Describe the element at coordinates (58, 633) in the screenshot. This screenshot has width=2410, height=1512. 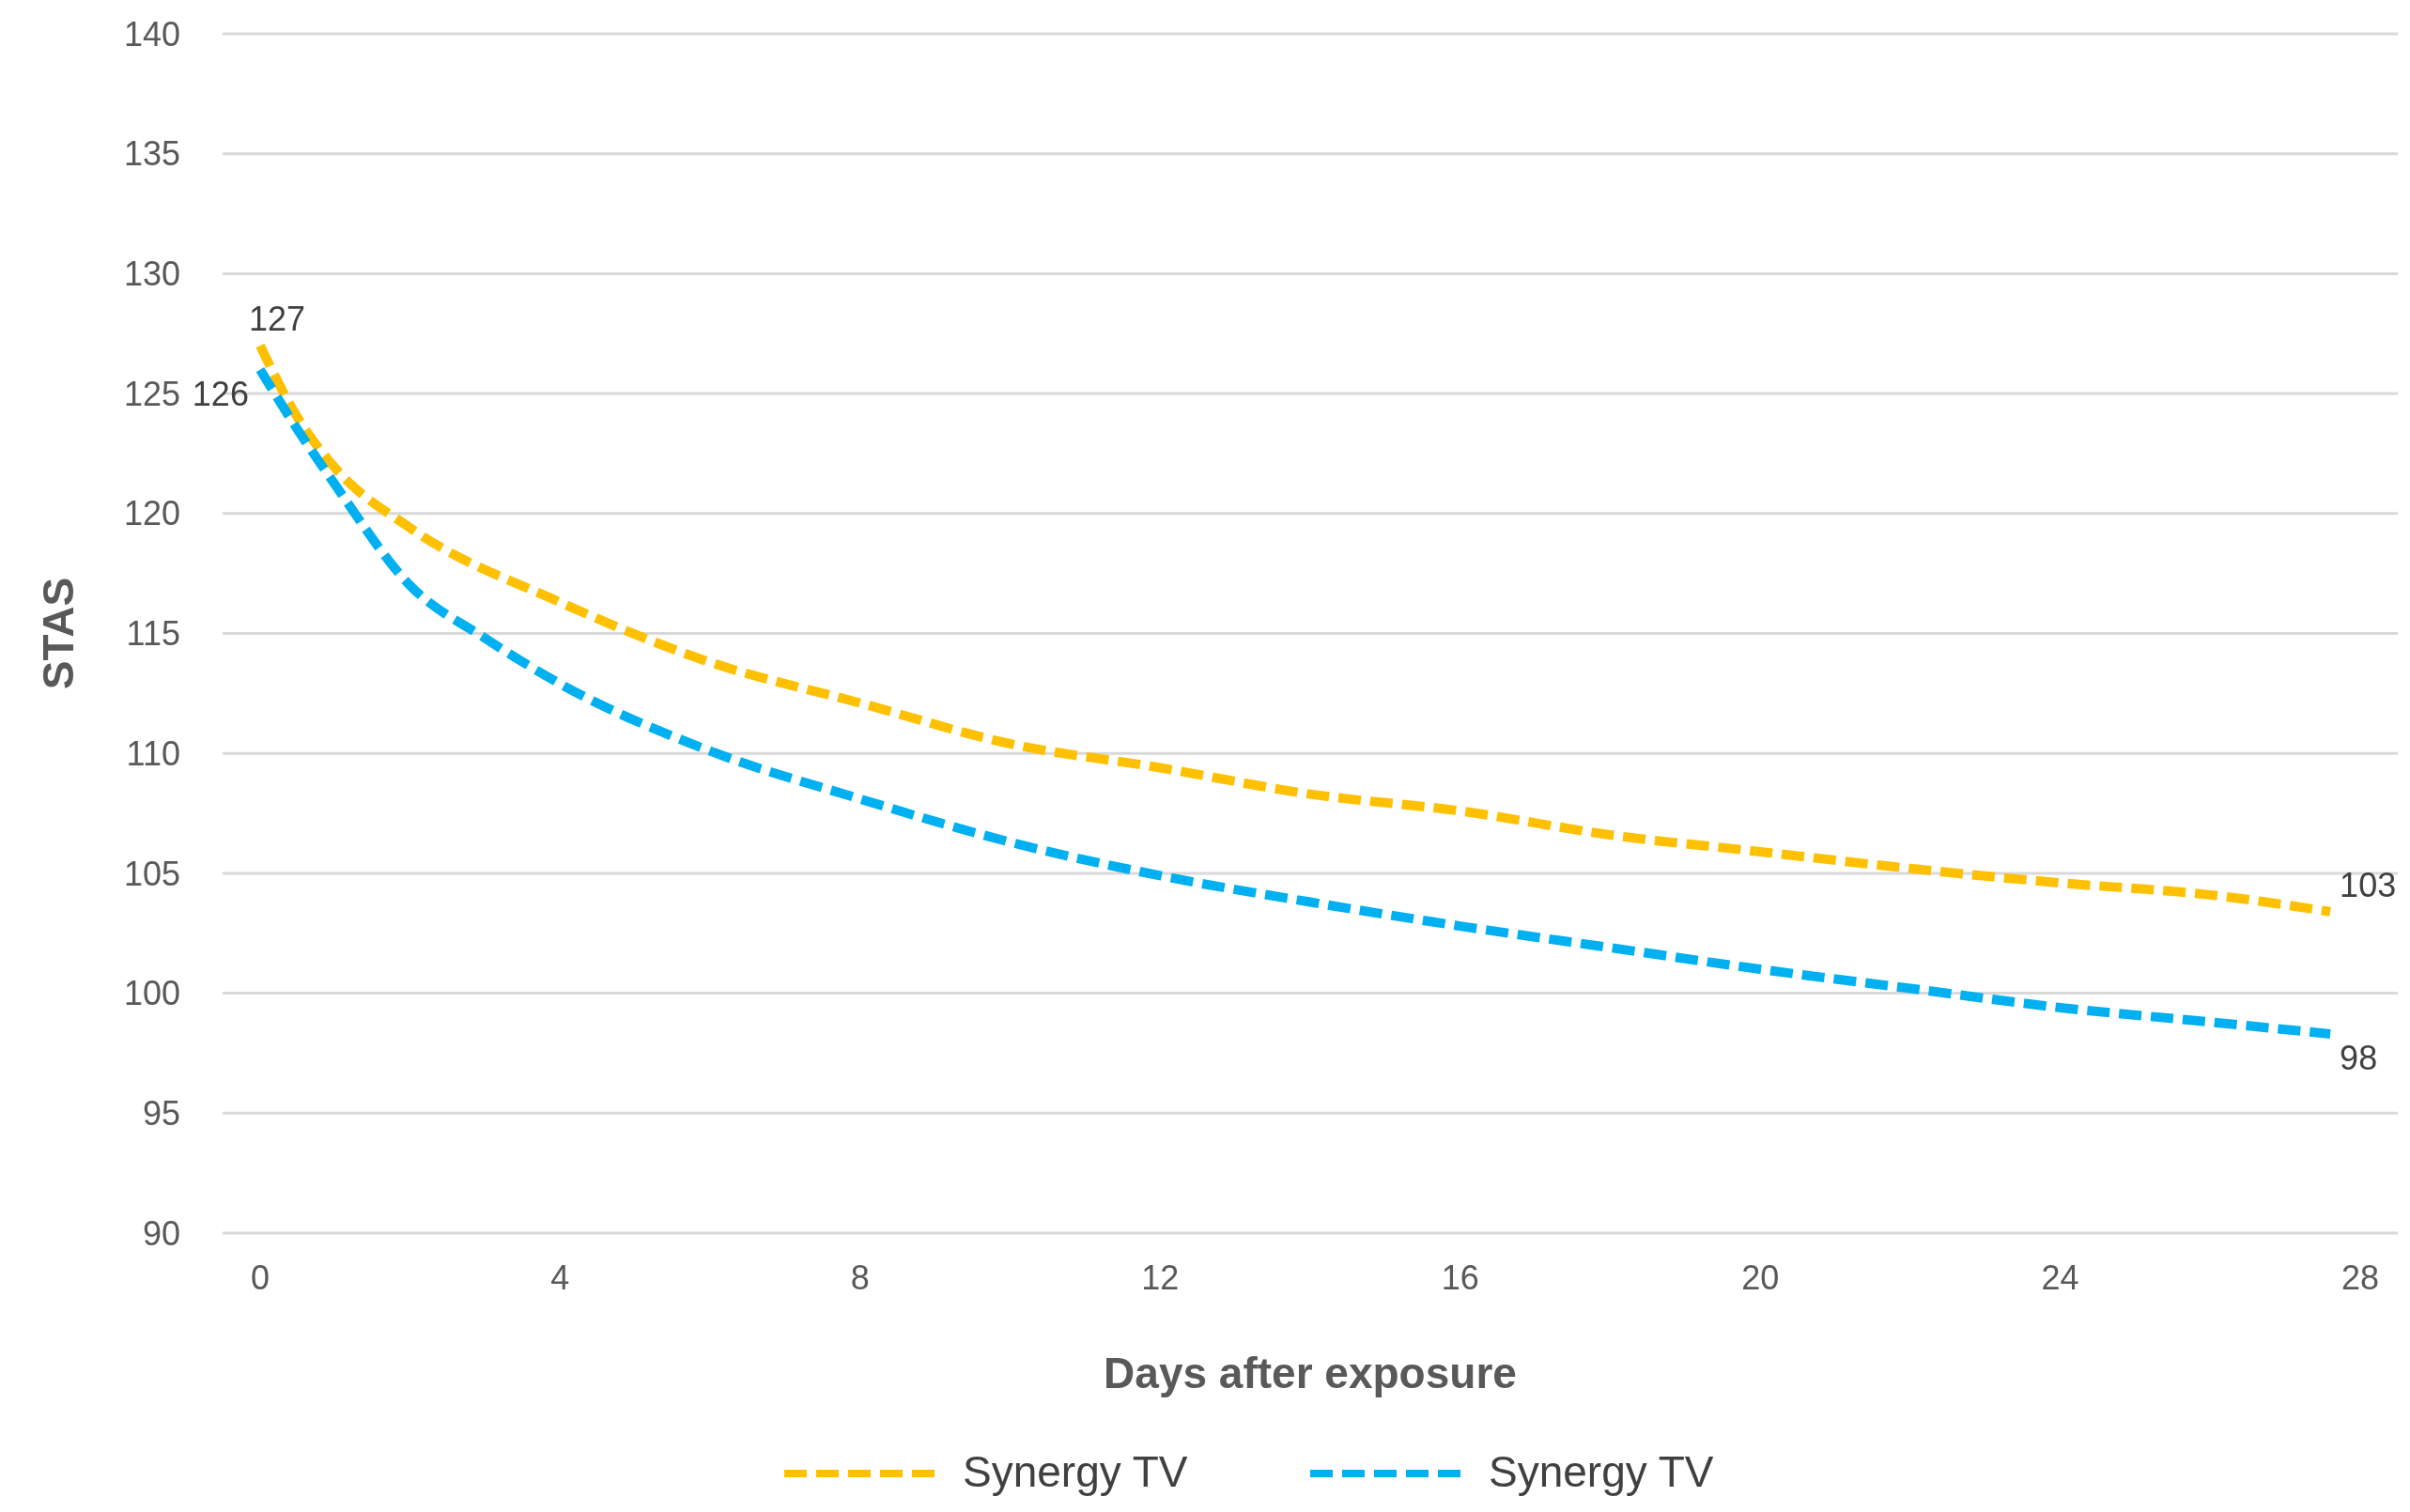
I see `y-axis-title: STAS` at that location.